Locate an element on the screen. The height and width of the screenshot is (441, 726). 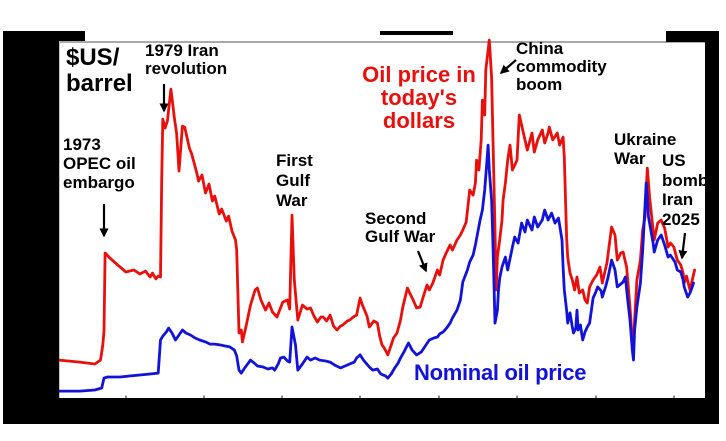
frame-top-right-stub is located at coordinates (692, 36).